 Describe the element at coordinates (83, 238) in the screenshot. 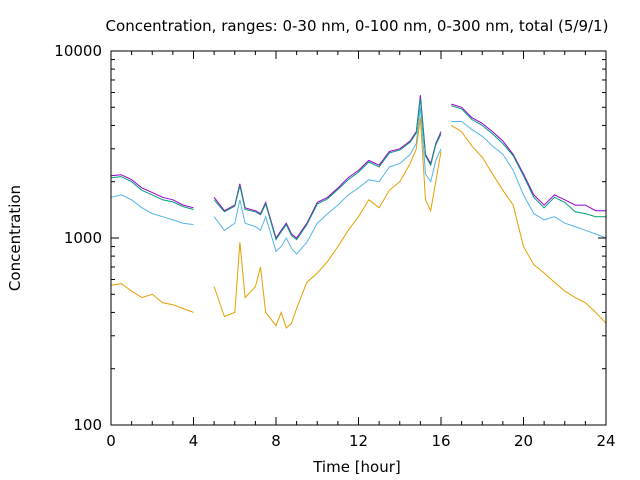

I see `y-tick-label: 1000` at that location.